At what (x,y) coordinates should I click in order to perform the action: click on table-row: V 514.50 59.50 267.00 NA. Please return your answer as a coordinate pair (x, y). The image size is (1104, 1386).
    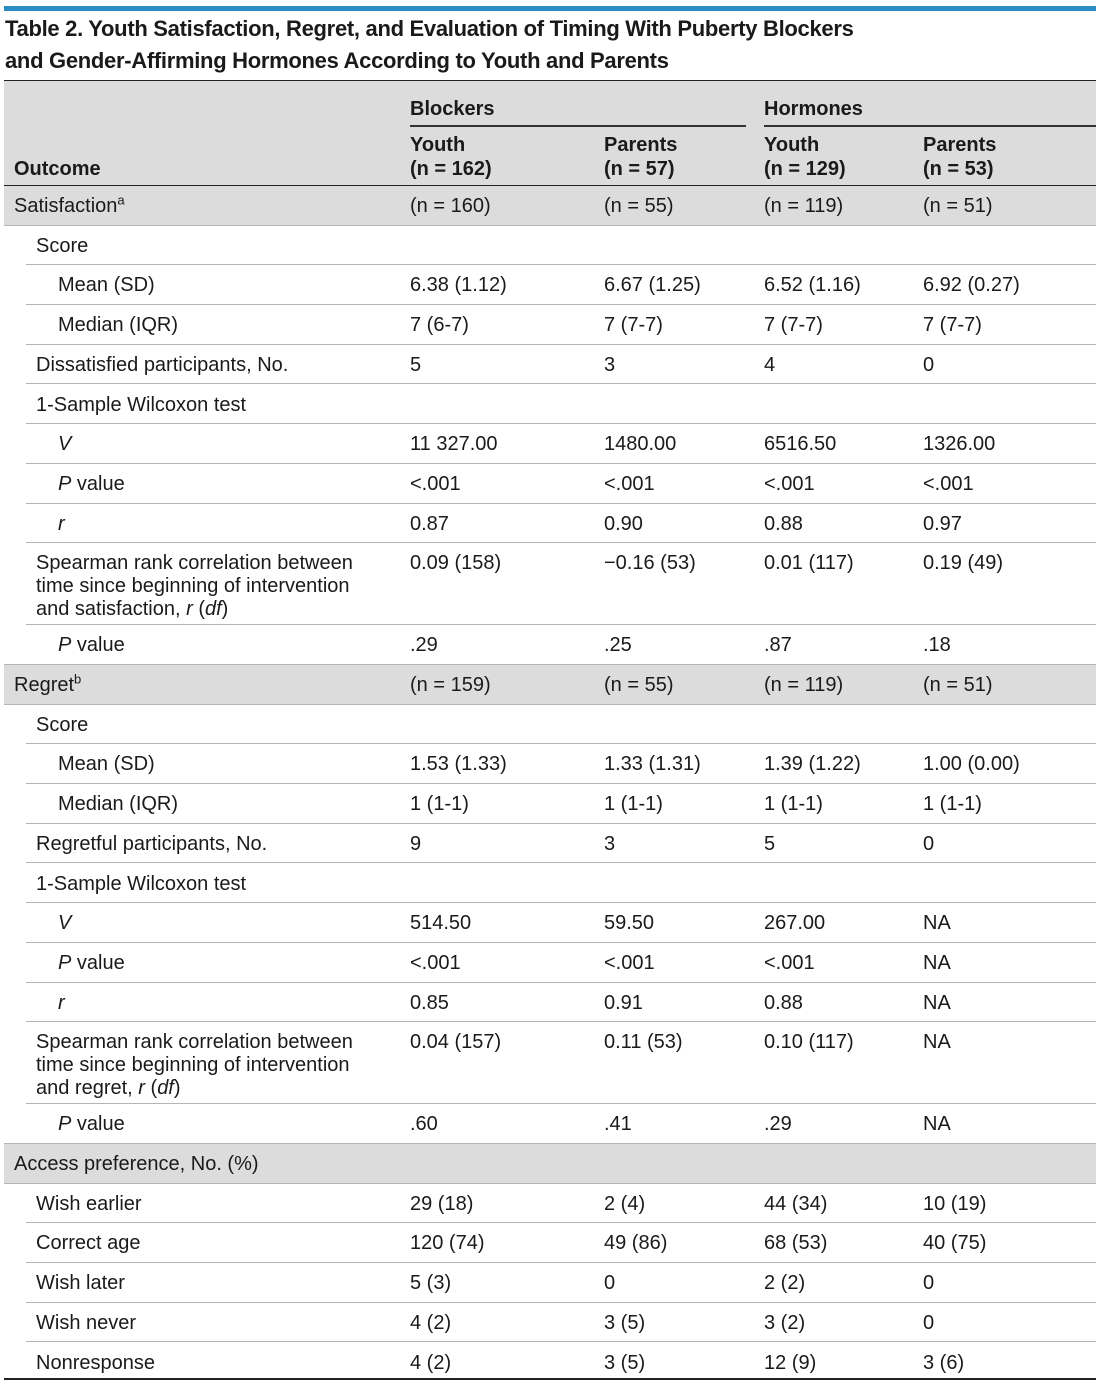
    Looking at the image, I should click on (550, 923).